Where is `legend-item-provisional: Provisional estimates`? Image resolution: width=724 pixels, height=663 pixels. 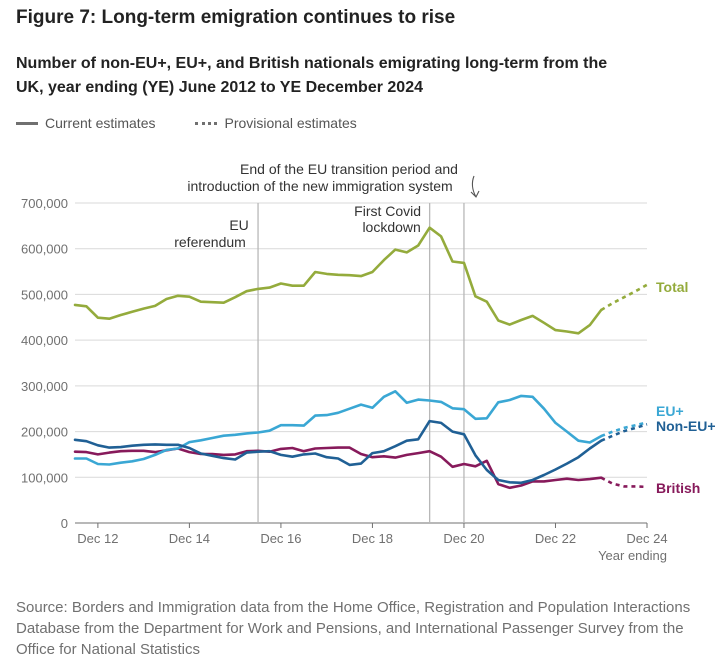
legend-item-provisional: Provisional estimates is located at coordinates (276, 123).